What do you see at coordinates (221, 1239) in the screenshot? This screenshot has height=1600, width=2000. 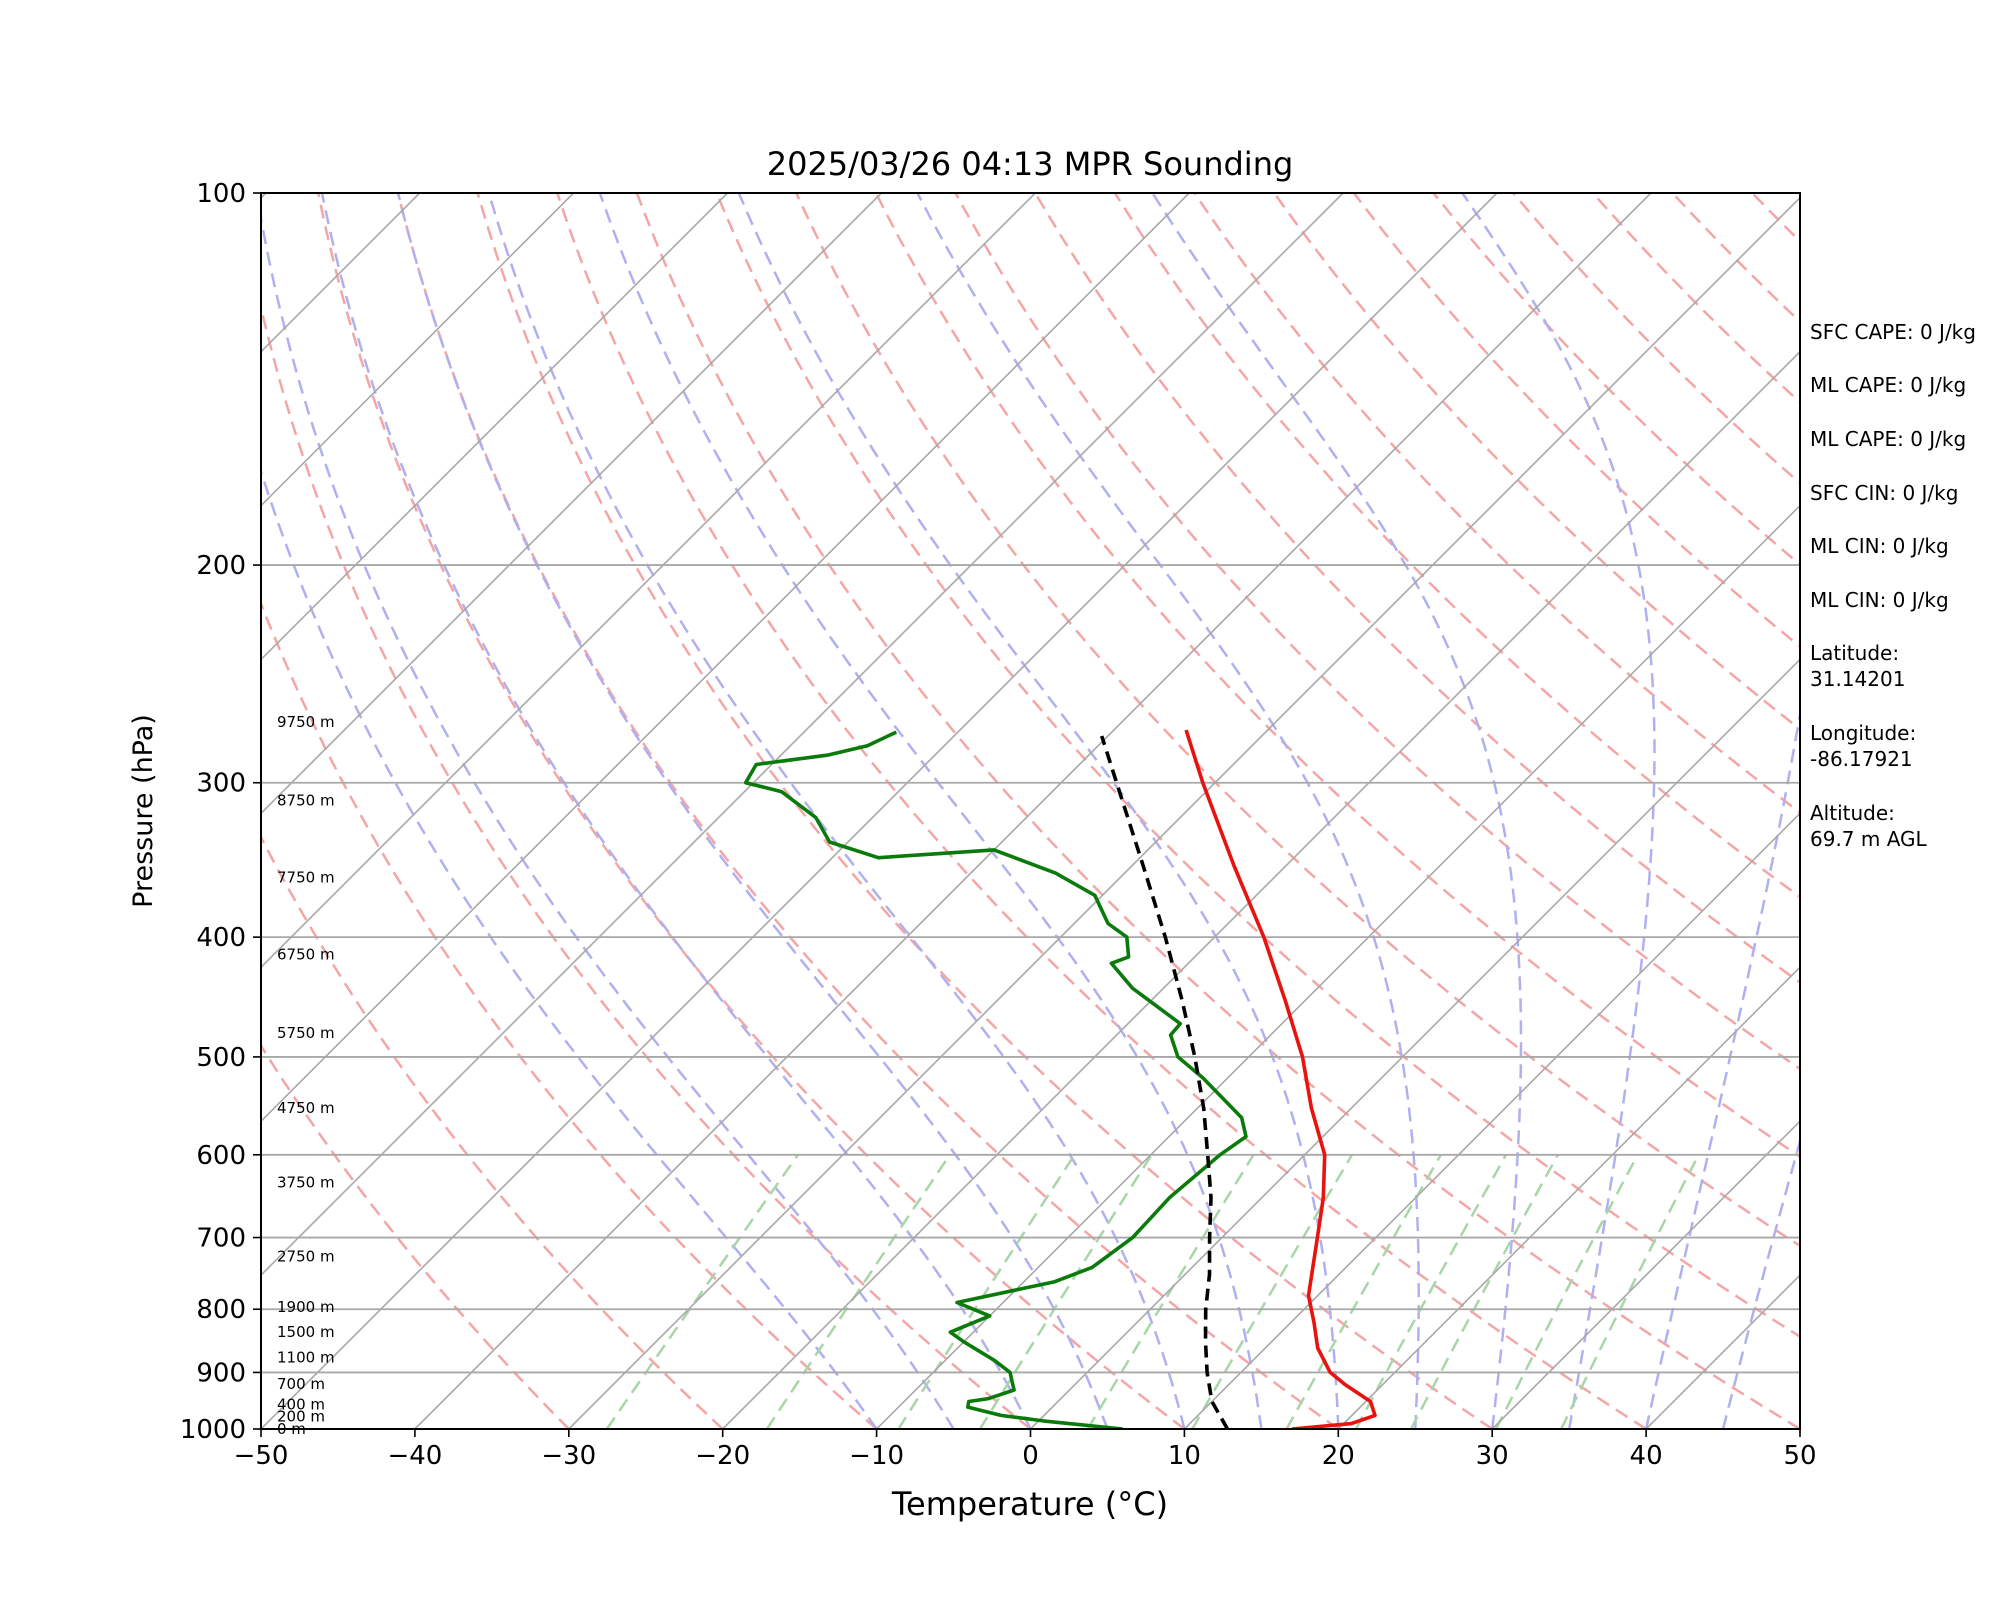 I see `y-tick-label: 700` at bounding box center [221, 1239].